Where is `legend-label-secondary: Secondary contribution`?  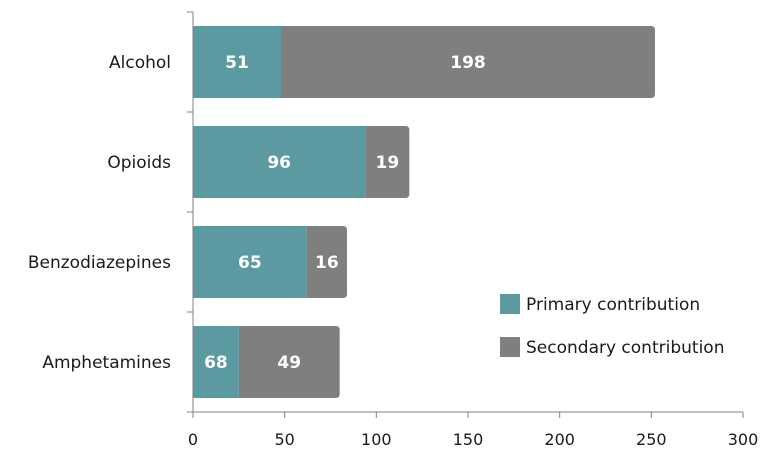
legend-label-secondary: Secondary contribution is located at coordinates (625, 348).